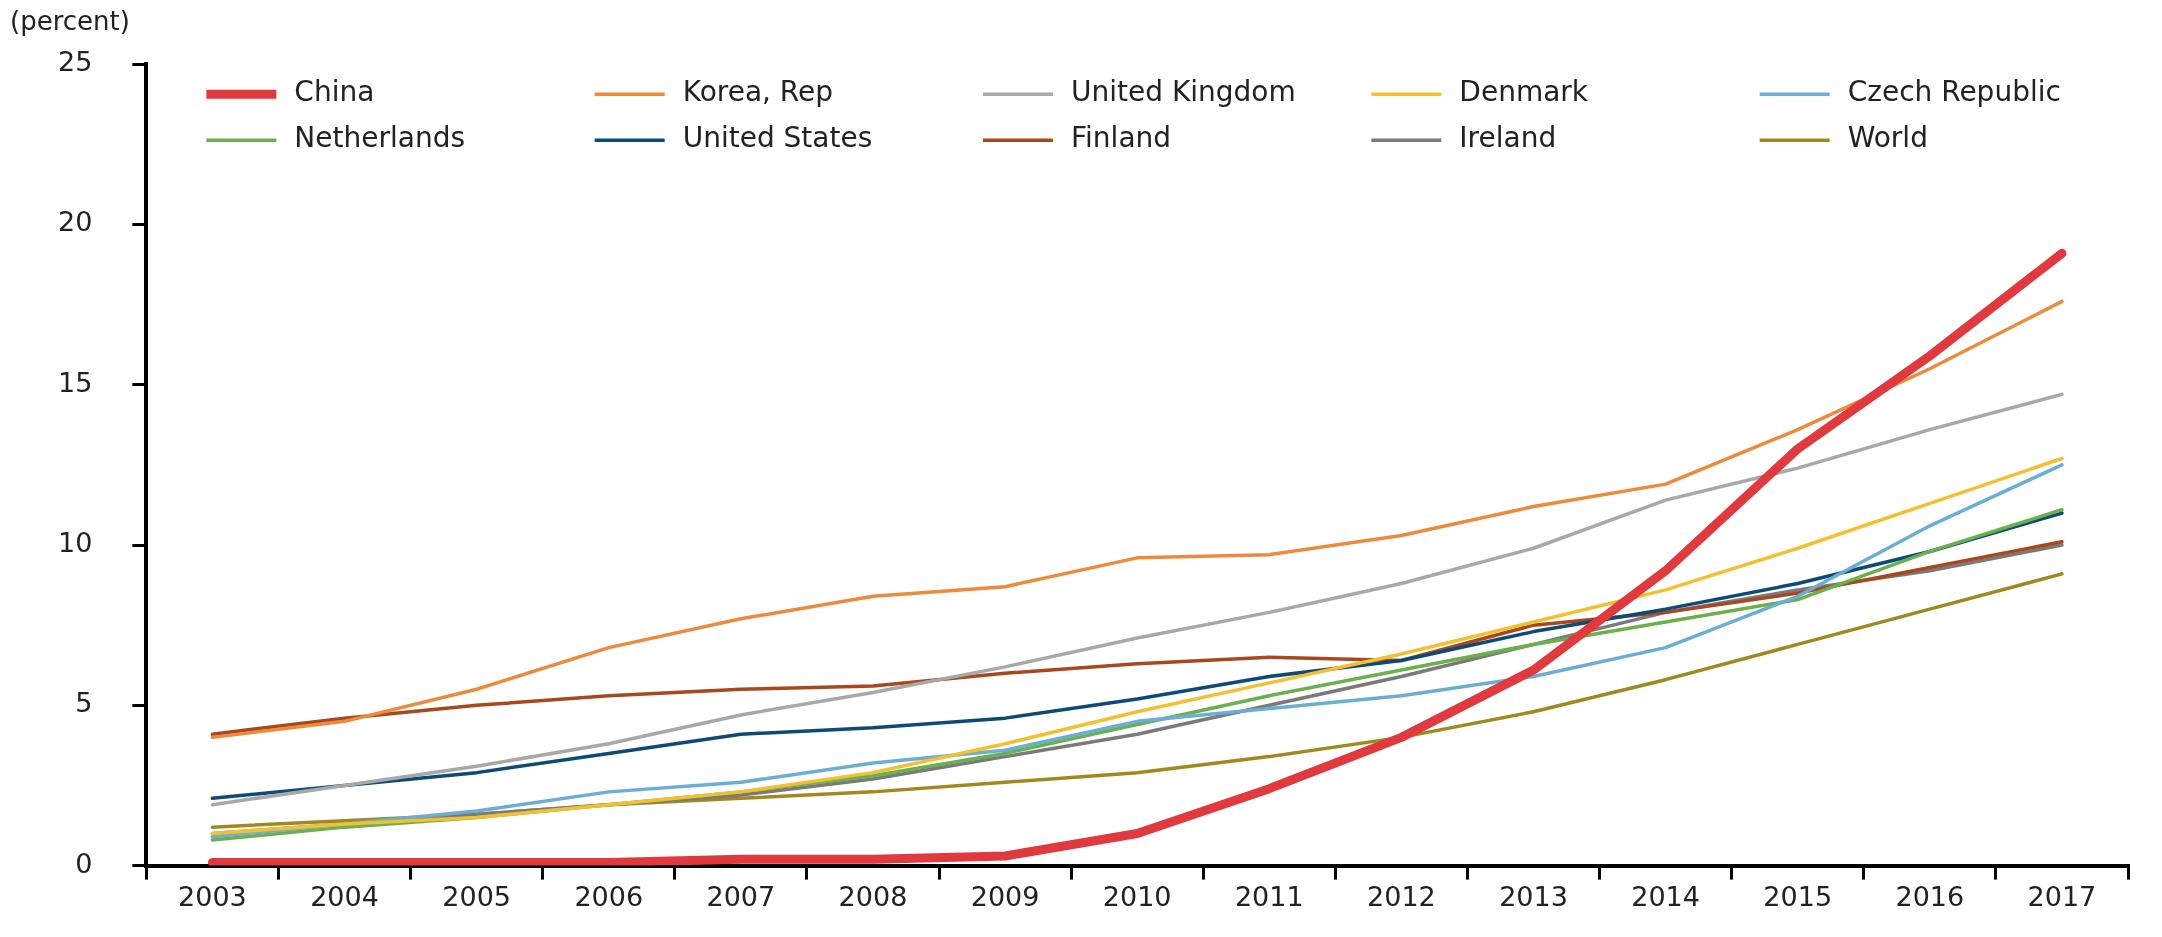 The height and width of the screenshot is (937, 2162). What do you see at coordinates (1269, 896) in the screenshot?
I see `x-tick-label: 2011` at bounding box center [1269, 896].